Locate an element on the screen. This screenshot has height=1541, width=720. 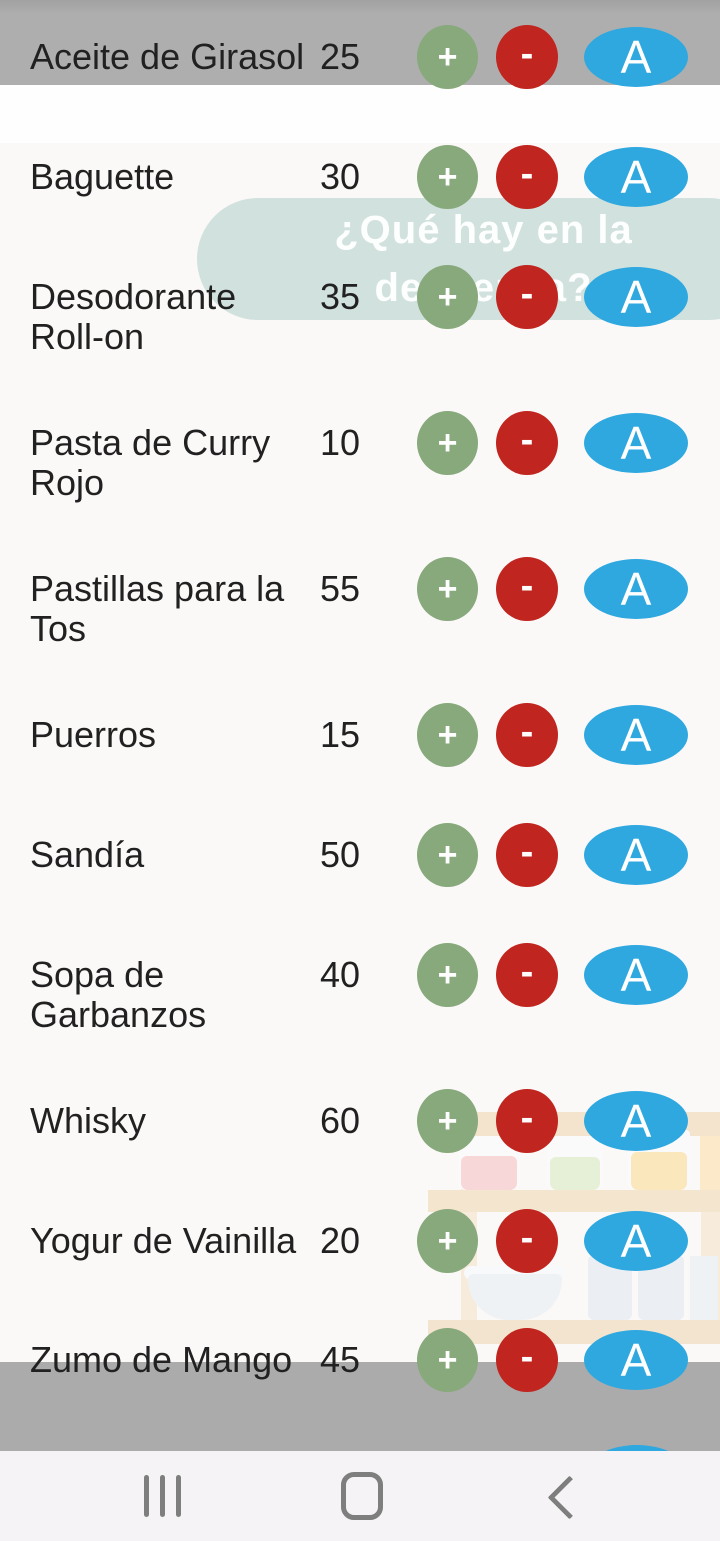
list-item: Baguette 30 + - A is located at coordinates (360, 177).